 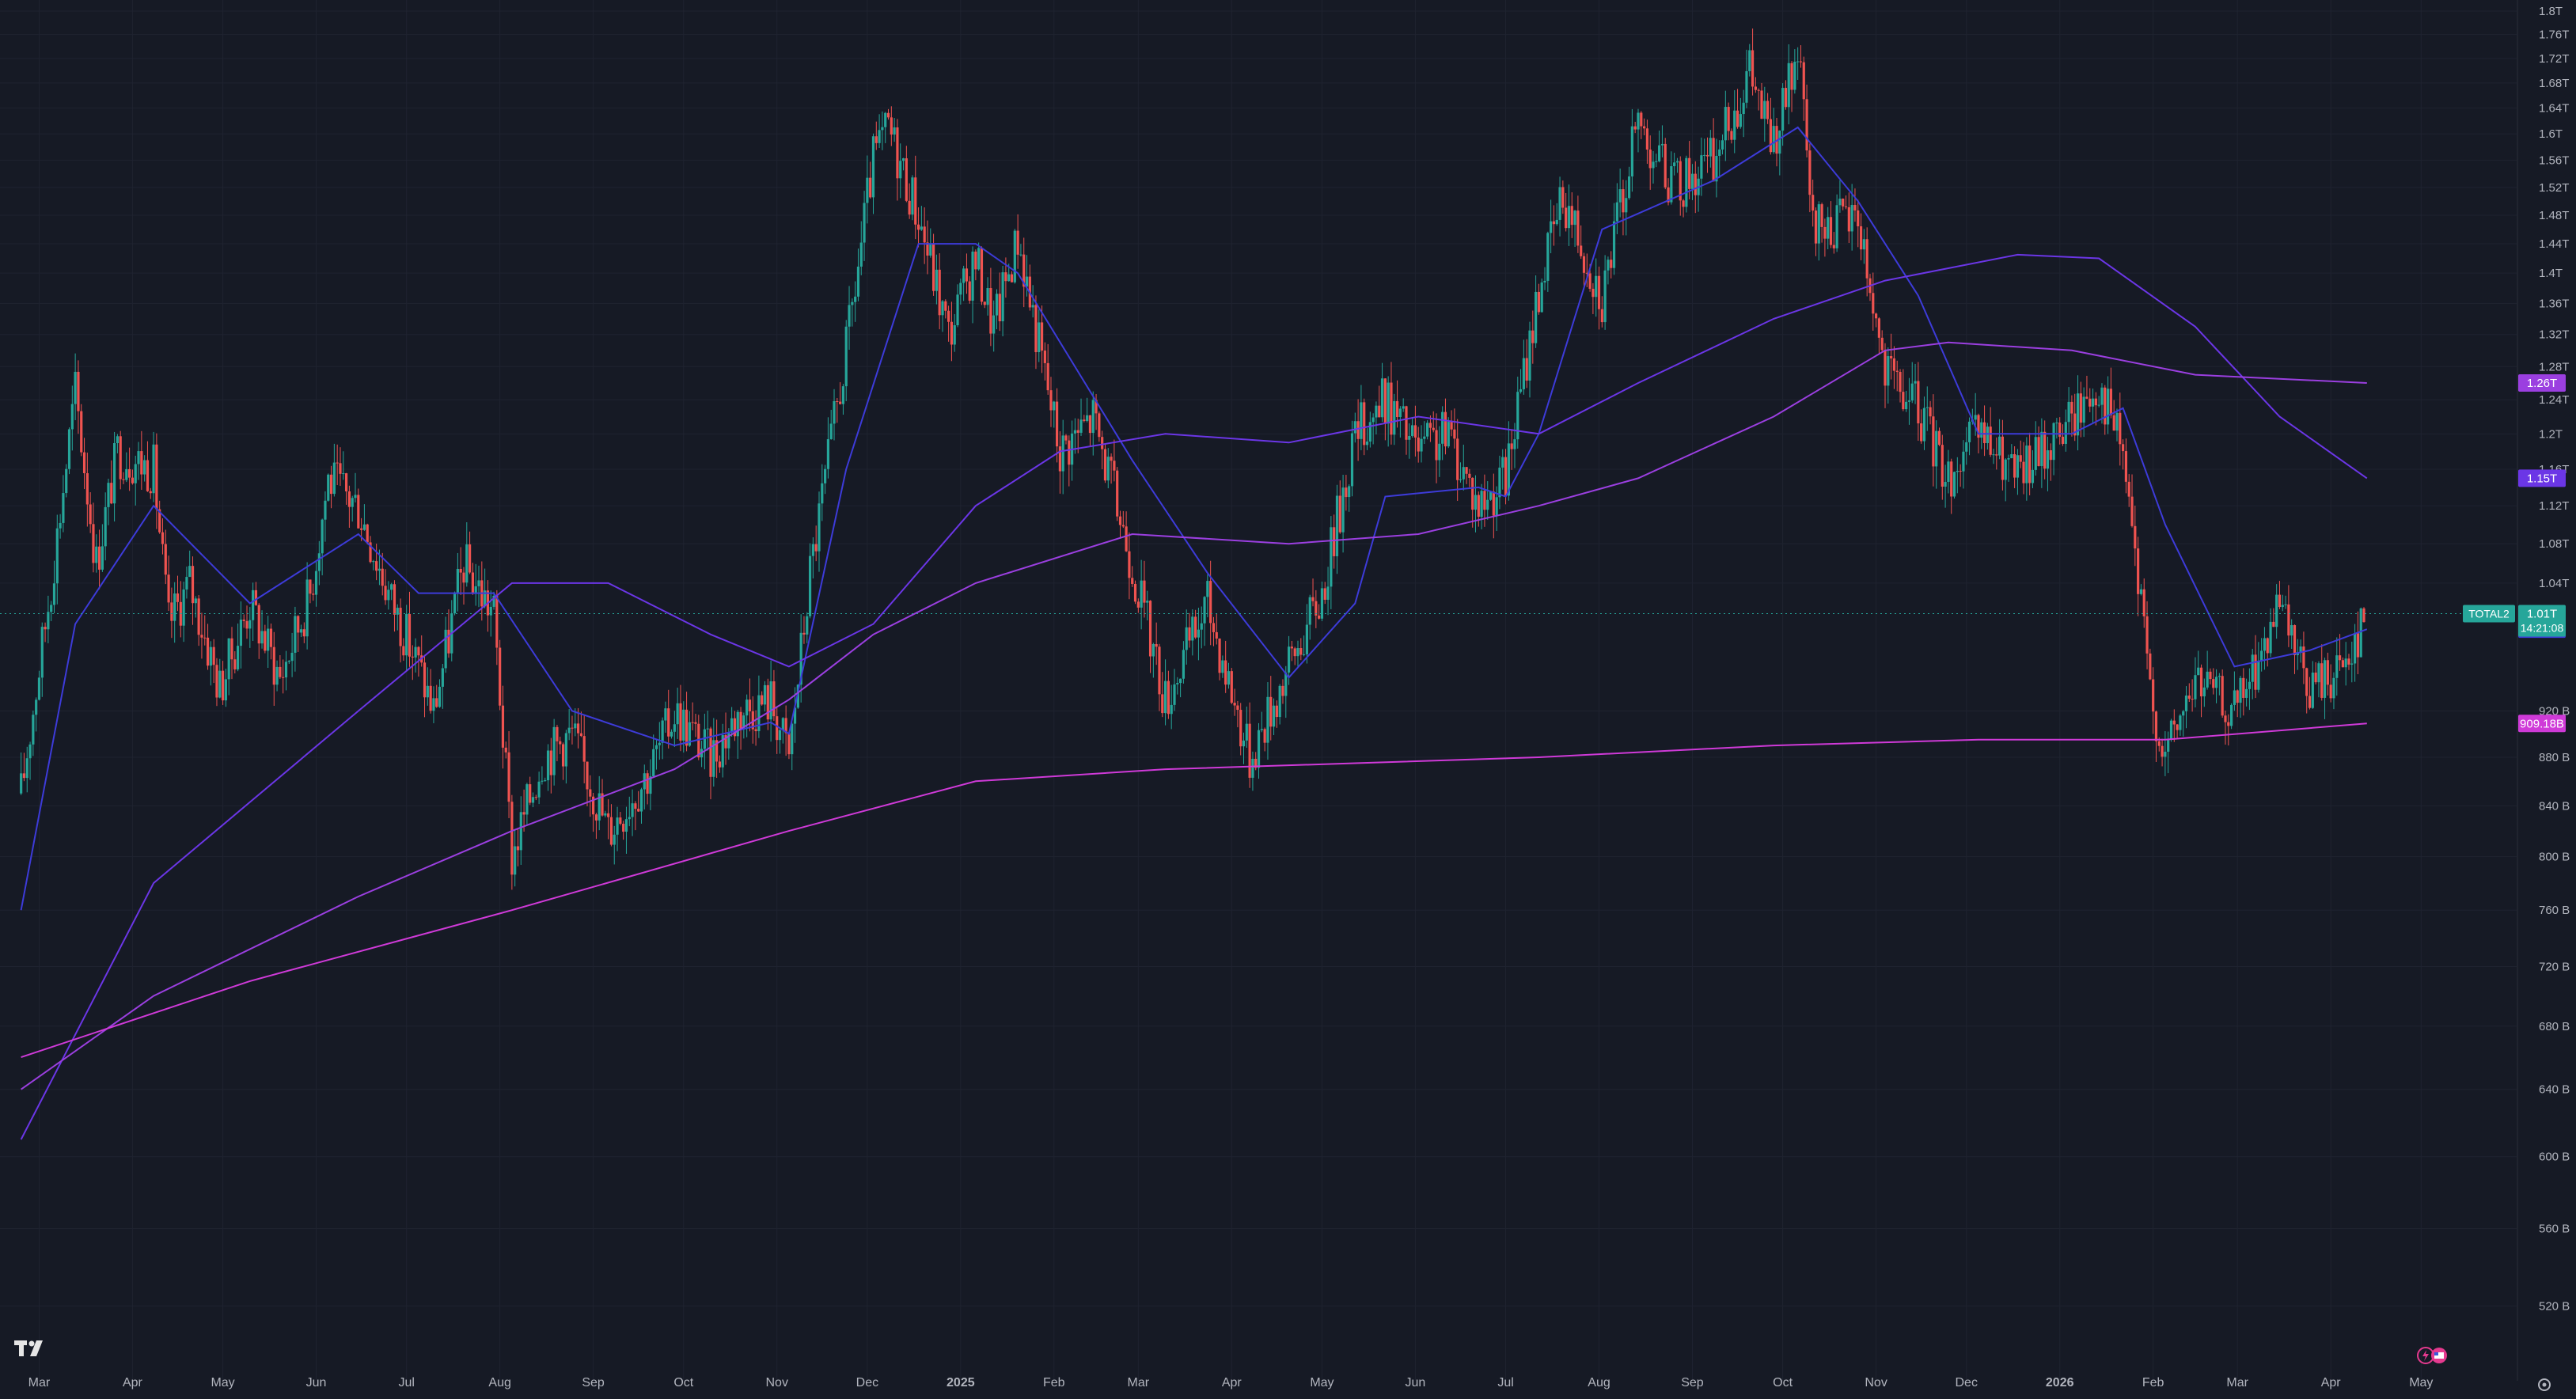 What do you see at coordinates (2544, 1385) in the screenshot?
I see `chart-settings-gear-icon` at bounding box center [2544, 1385].